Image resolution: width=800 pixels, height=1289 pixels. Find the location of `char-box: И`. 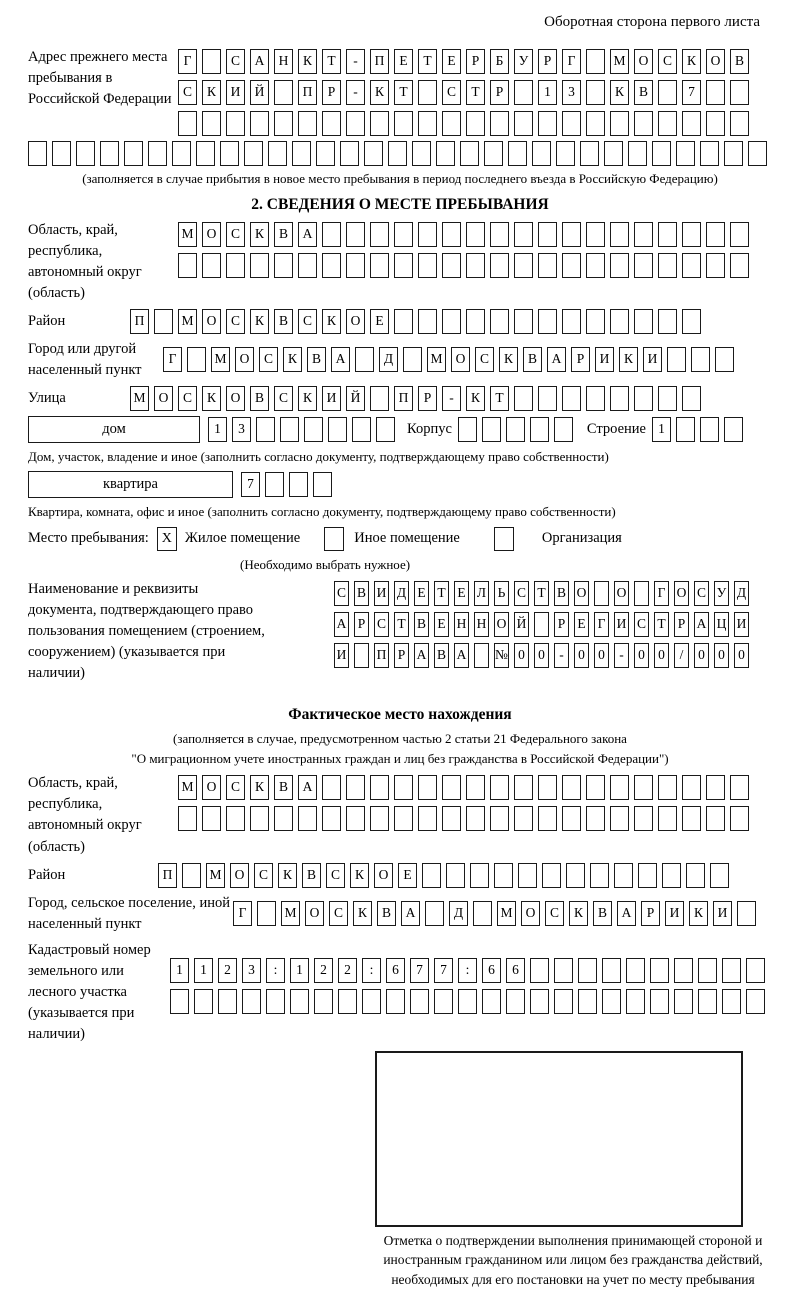

char-box: И is located at coordinates (381, 594).